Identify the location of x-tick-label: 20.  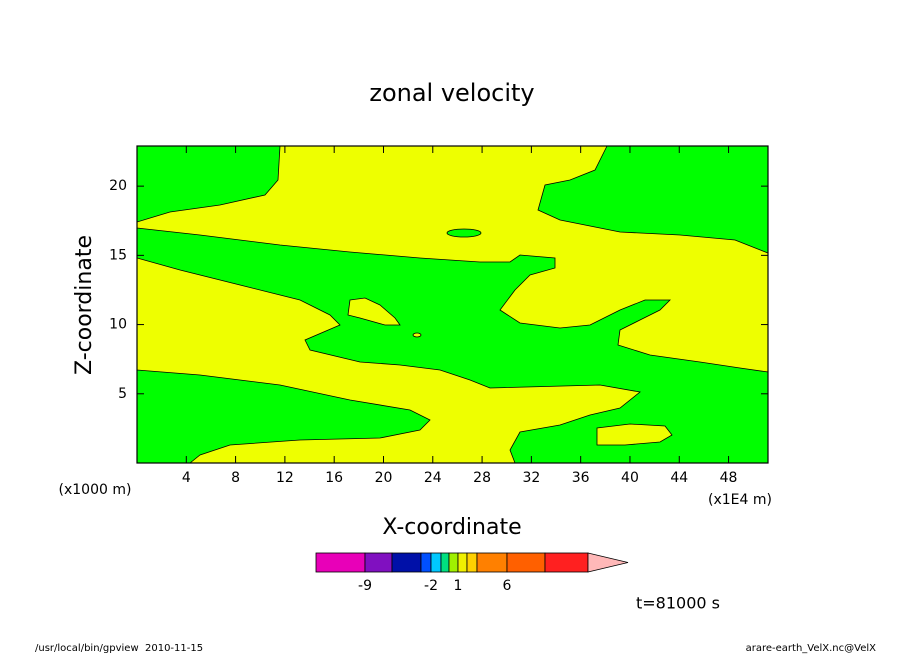
(384, 478).